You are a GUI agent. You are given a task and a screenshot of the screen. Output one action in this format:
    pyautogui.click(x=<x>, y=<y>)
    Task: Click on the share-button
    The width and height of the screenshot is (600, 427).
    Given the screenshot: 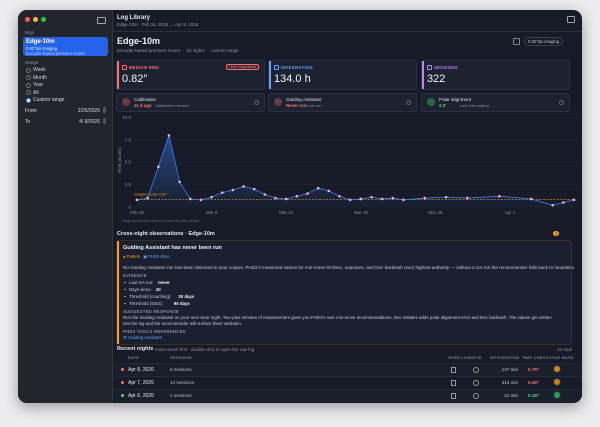 What is the action you would take?
    pyautogui.click(x=571, y=19)
    